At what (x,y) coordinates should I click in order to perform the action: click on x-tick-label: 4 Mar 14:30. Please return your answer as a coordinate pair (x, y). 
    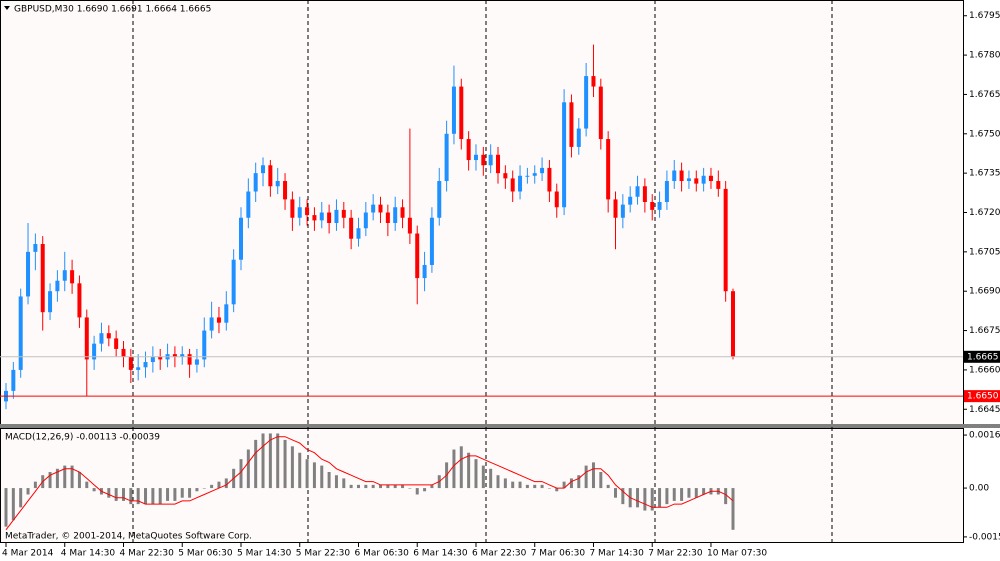
    Looking at the image, I should click on (88, 554).